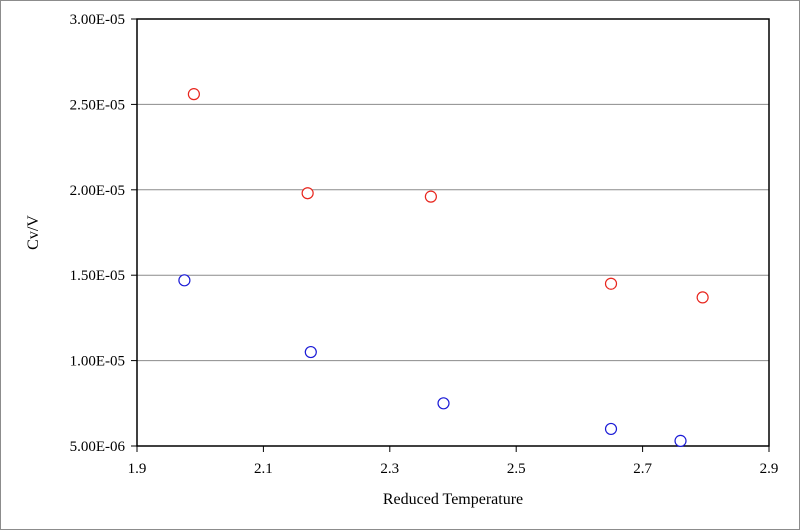 This screenshot has width=800, height=530. I want to click on x-tick-label: 2.7, so click(642, 469).